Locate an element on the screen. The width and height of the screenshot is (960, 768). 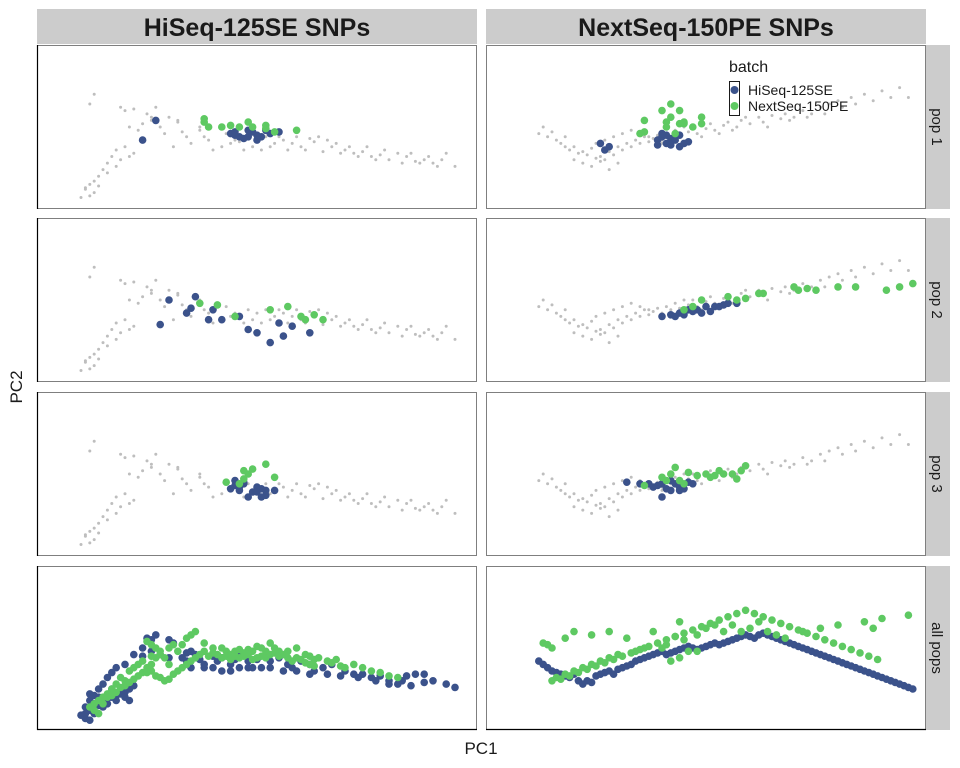
point-nextseq-150pe-hiseq-125se-snps-all-pops is located at coordinates (371, 671).